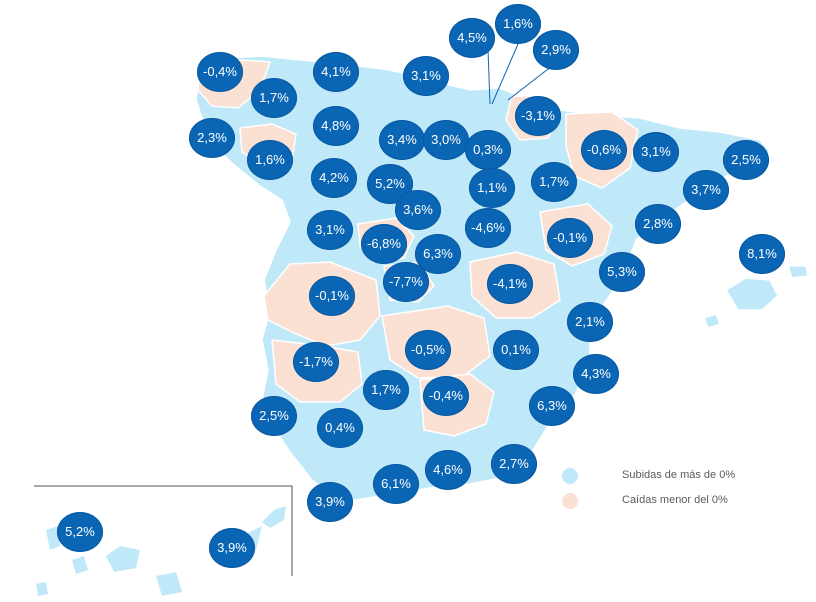 The width and height of the screenshot is (816, 602). I want to click on value-bubble: 2,1%, so click(590, 322).